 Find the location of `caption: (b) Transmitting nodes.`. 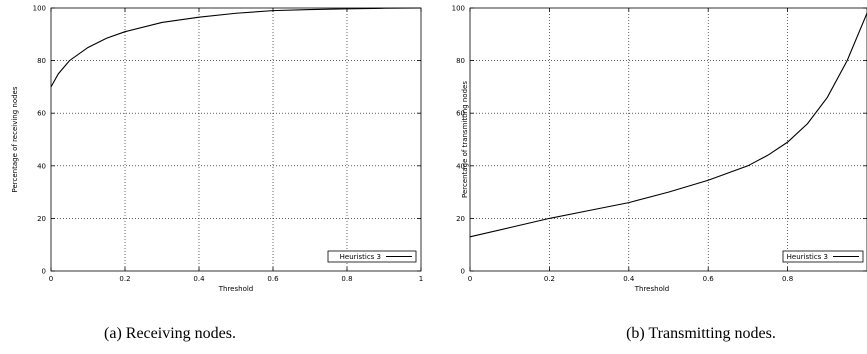

caption: (b) Transmitting nodes. is located at coordinates (701, 333).